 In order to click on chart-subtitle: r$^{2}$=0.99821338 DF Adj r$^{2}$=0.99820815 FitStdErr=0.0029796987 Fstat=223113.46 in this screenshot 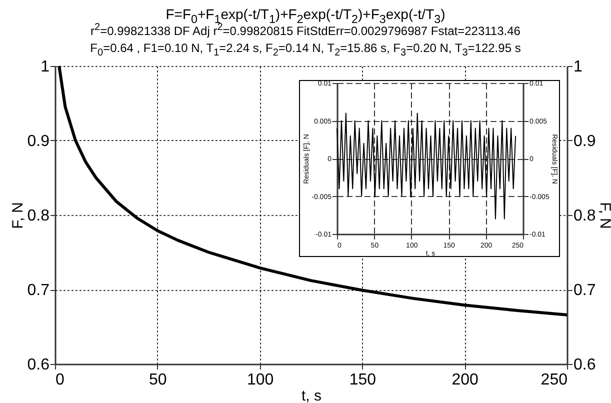, I will do `click(305, 30)`.